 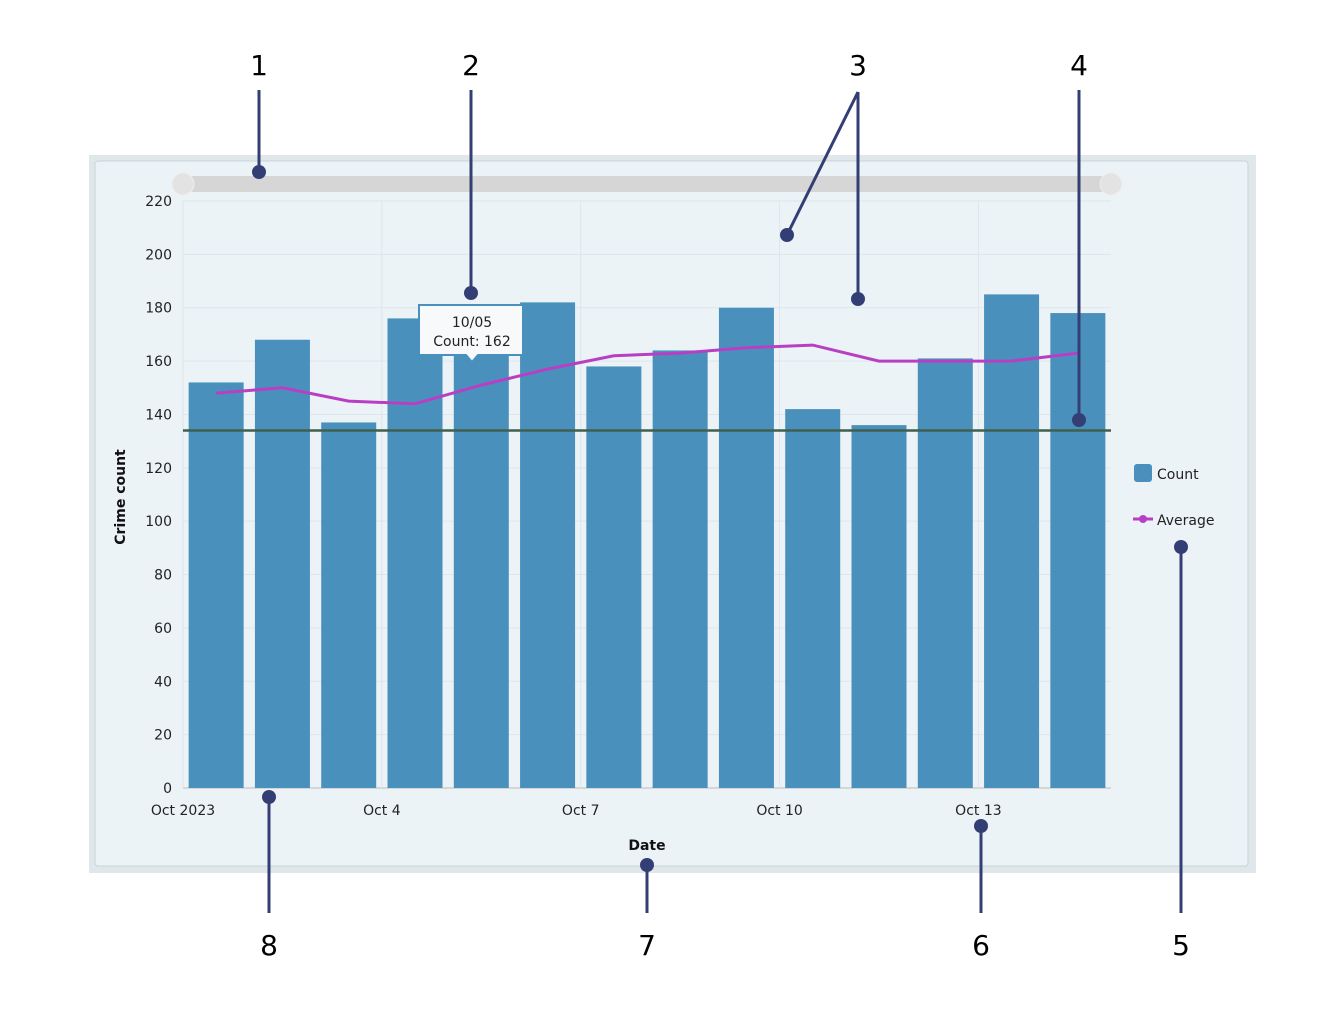 I want to click on callout-number: 3, so click(x=858, y=65).